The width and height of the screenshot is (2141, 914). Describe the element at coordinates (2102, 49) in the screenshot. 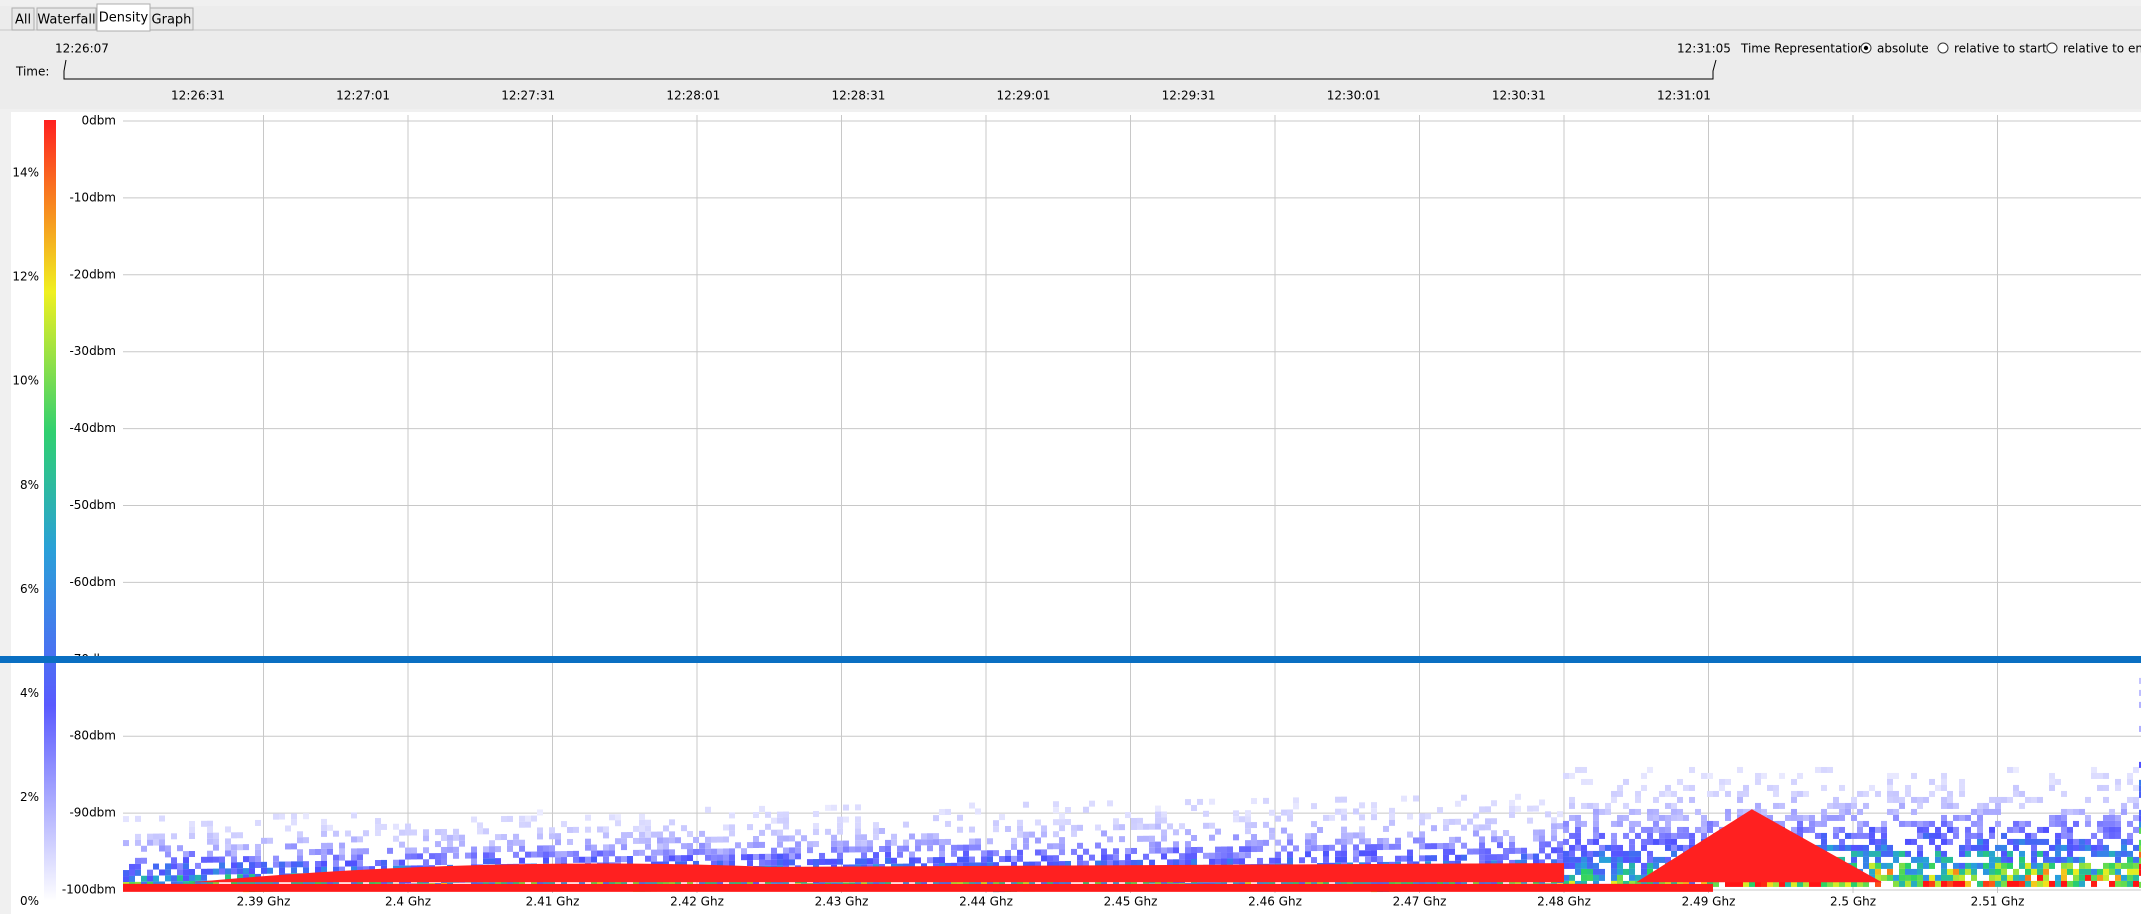

I see `radio-label: relative to end` at that location.